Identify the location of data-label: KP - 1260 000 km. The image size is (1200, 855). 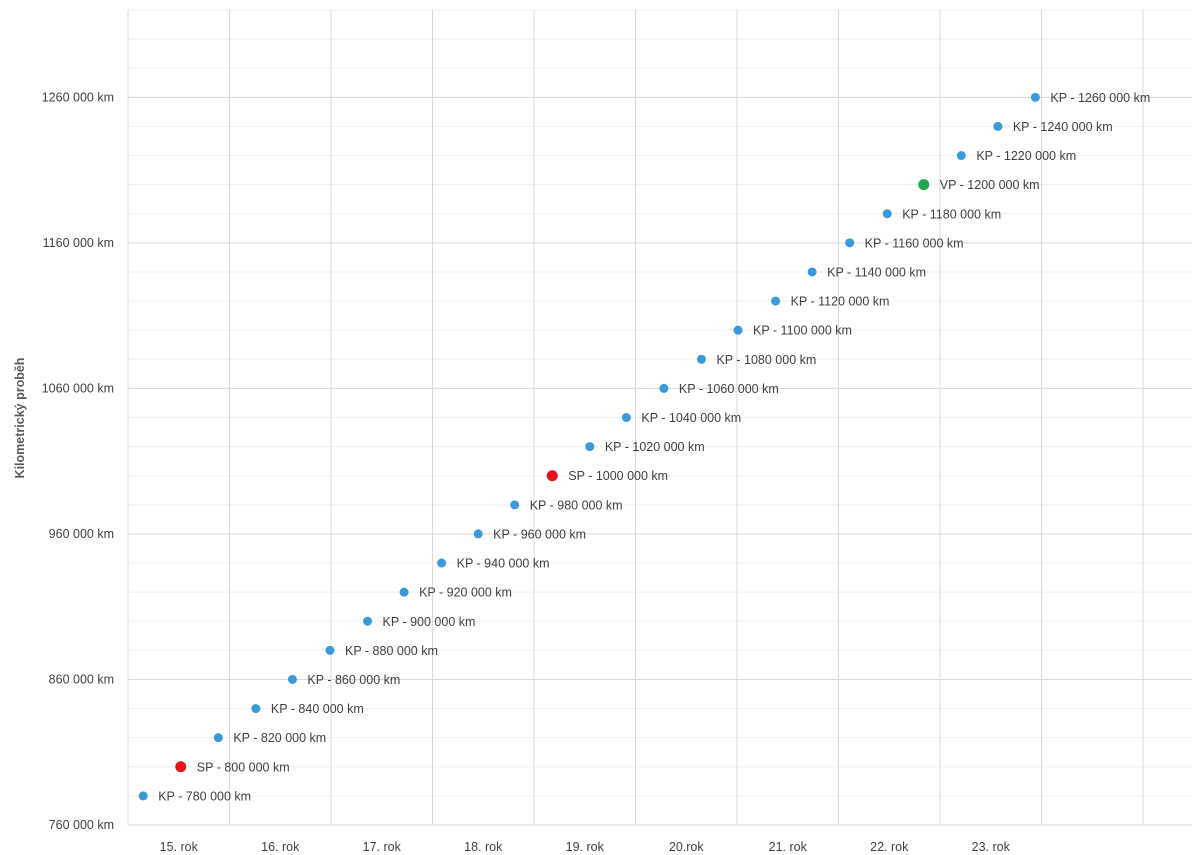
(1100, 98).